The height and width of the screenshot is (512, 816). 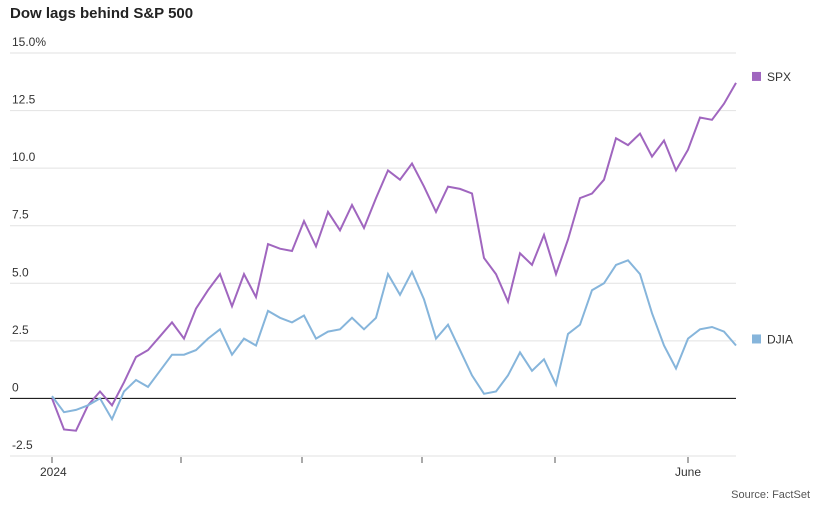 What do you see at coordinates (20, 215) in the screenshot?
I see `y-tick-label: 7.5` at bounding box center [20, 215].